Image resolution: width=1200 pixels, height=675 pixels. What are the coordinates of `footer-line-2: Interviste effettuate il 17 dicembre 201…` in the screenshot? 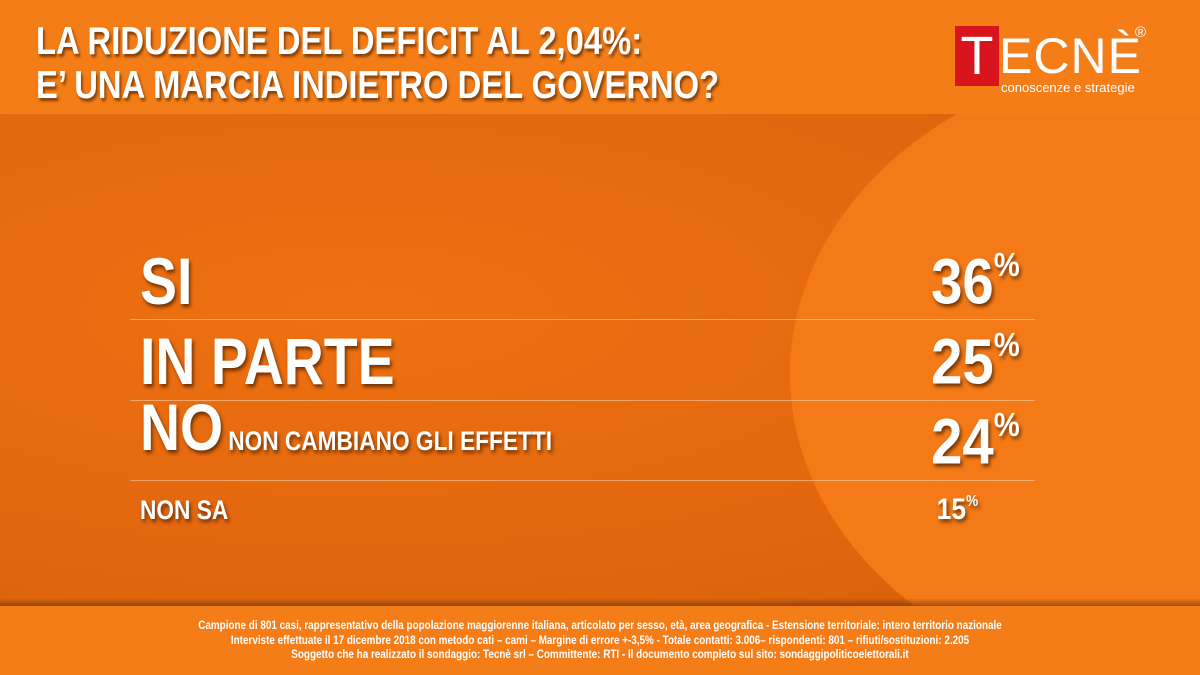 It's located at (600, 640).